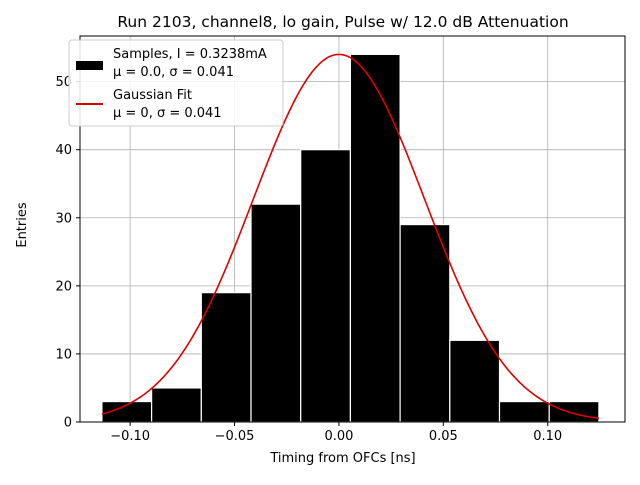 The height and width of the screenshot is (485, 640). What do you see at coordinates (22, 225) in the screenshot?
I see `y-axis-label: Entries` at bounding box center [22, 225].